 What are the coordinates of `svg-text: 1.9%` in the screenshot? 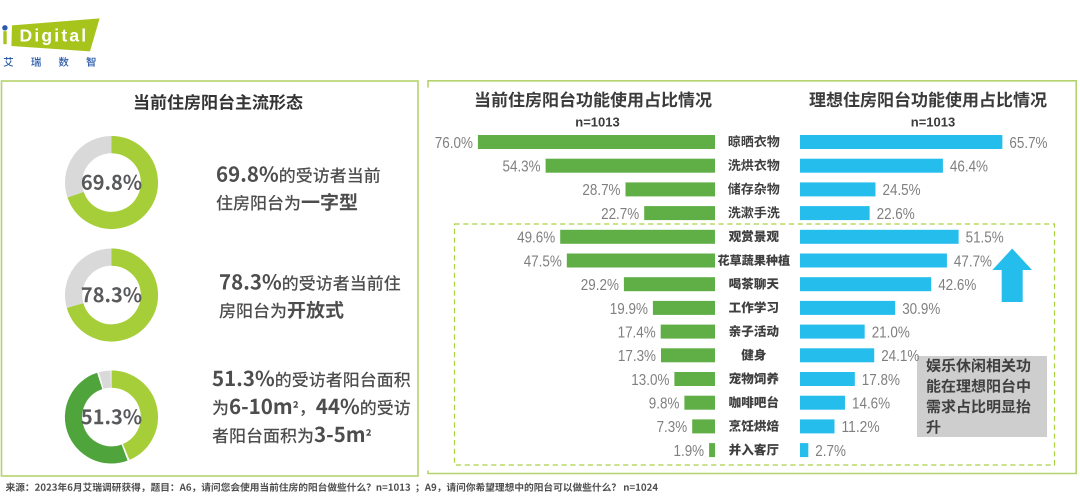 It's located at (689, 451).